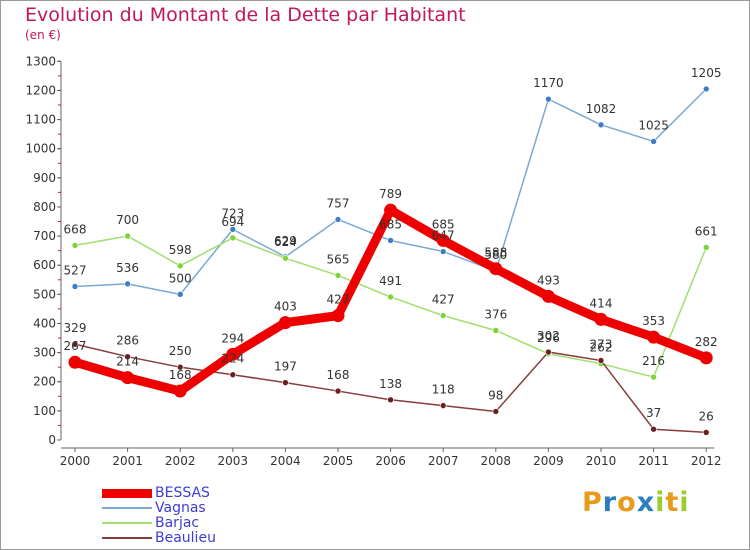 Image resolution: width=750 pixels, height=550 pixels. Describe the element at coordinates (443, 300) in the screenshot. I see `data-label-barjac: 427` at that location.